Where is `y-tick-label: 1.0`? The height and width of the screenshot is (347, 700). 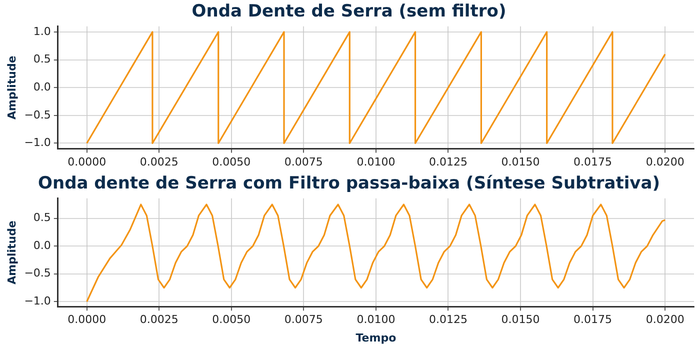 y-tick-label: 1.0 is located at coordinates (42, 31).